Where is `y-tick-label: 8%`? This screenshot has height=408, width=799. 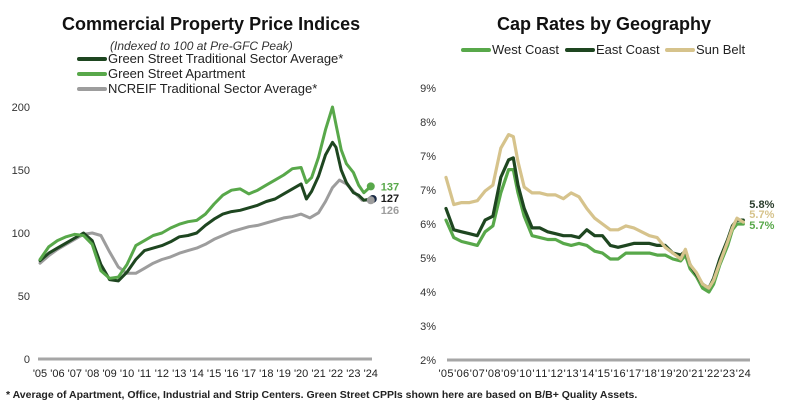 y-tick-label: 8% is located at coordinates (428, 123).